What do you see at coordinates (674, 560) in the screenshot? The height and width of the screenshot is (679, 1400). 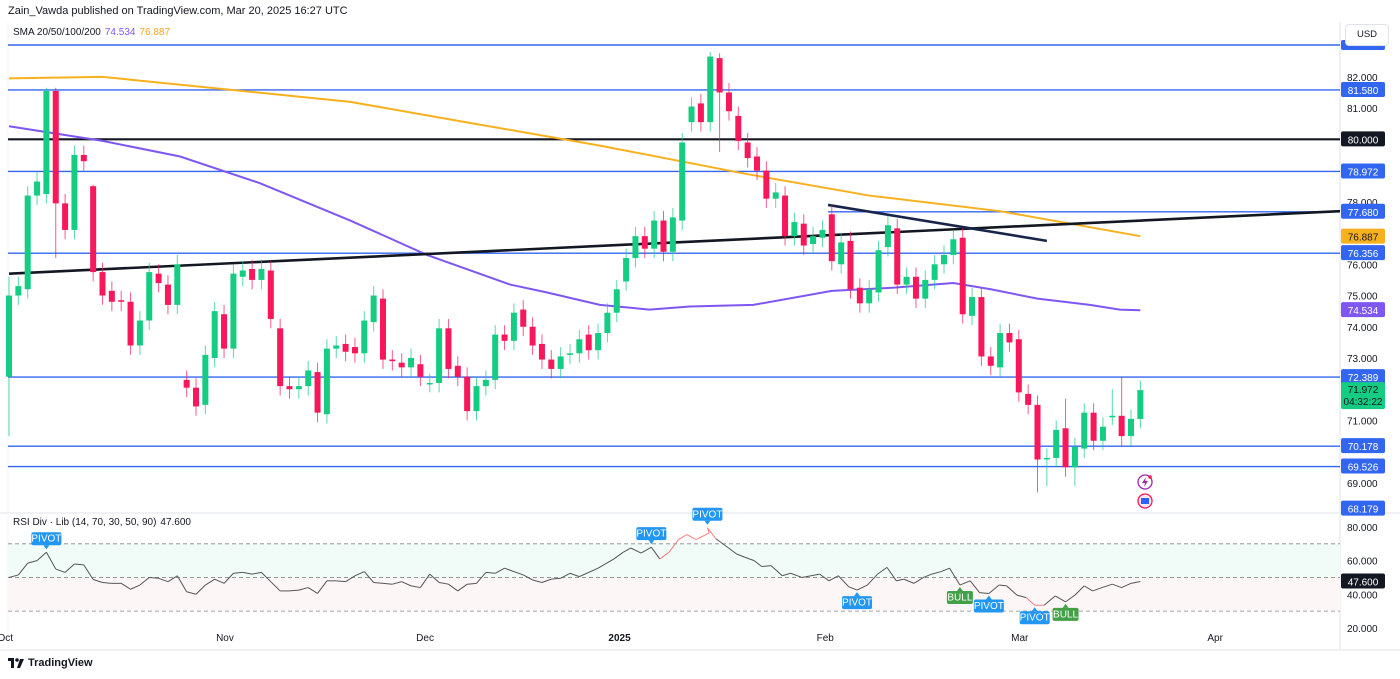 I see `rsi-upper-band` at bounding box center [674, 560].